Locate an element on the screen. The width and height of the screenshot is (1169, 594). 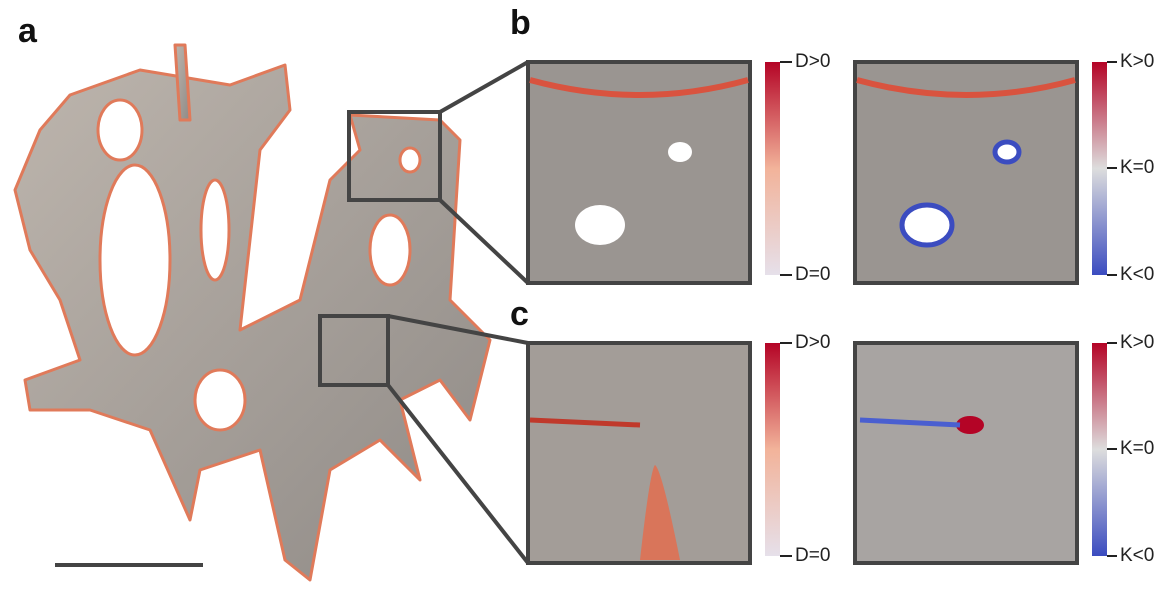
panel-label: a is located at coordinates (28, 31).